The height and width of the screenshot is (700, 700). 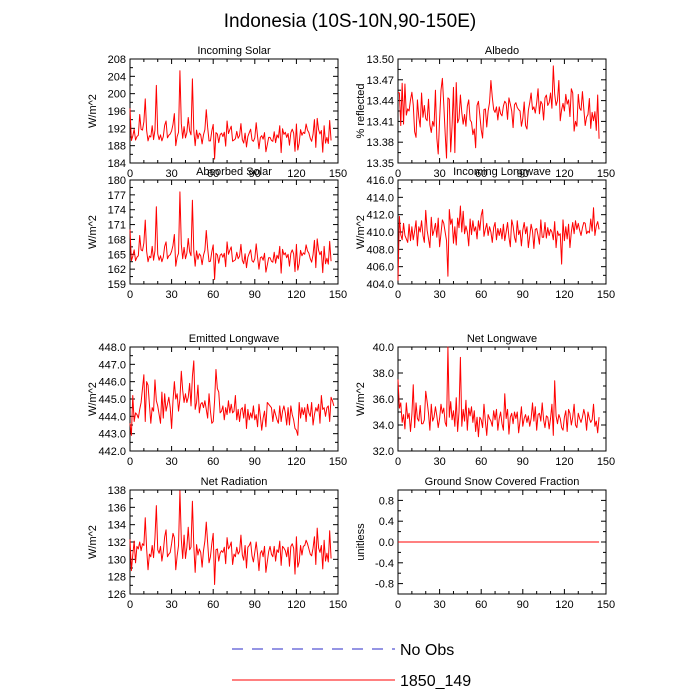 I want to click on absorbed-solar-ytick-label: 174, so click(x=117, y=211).